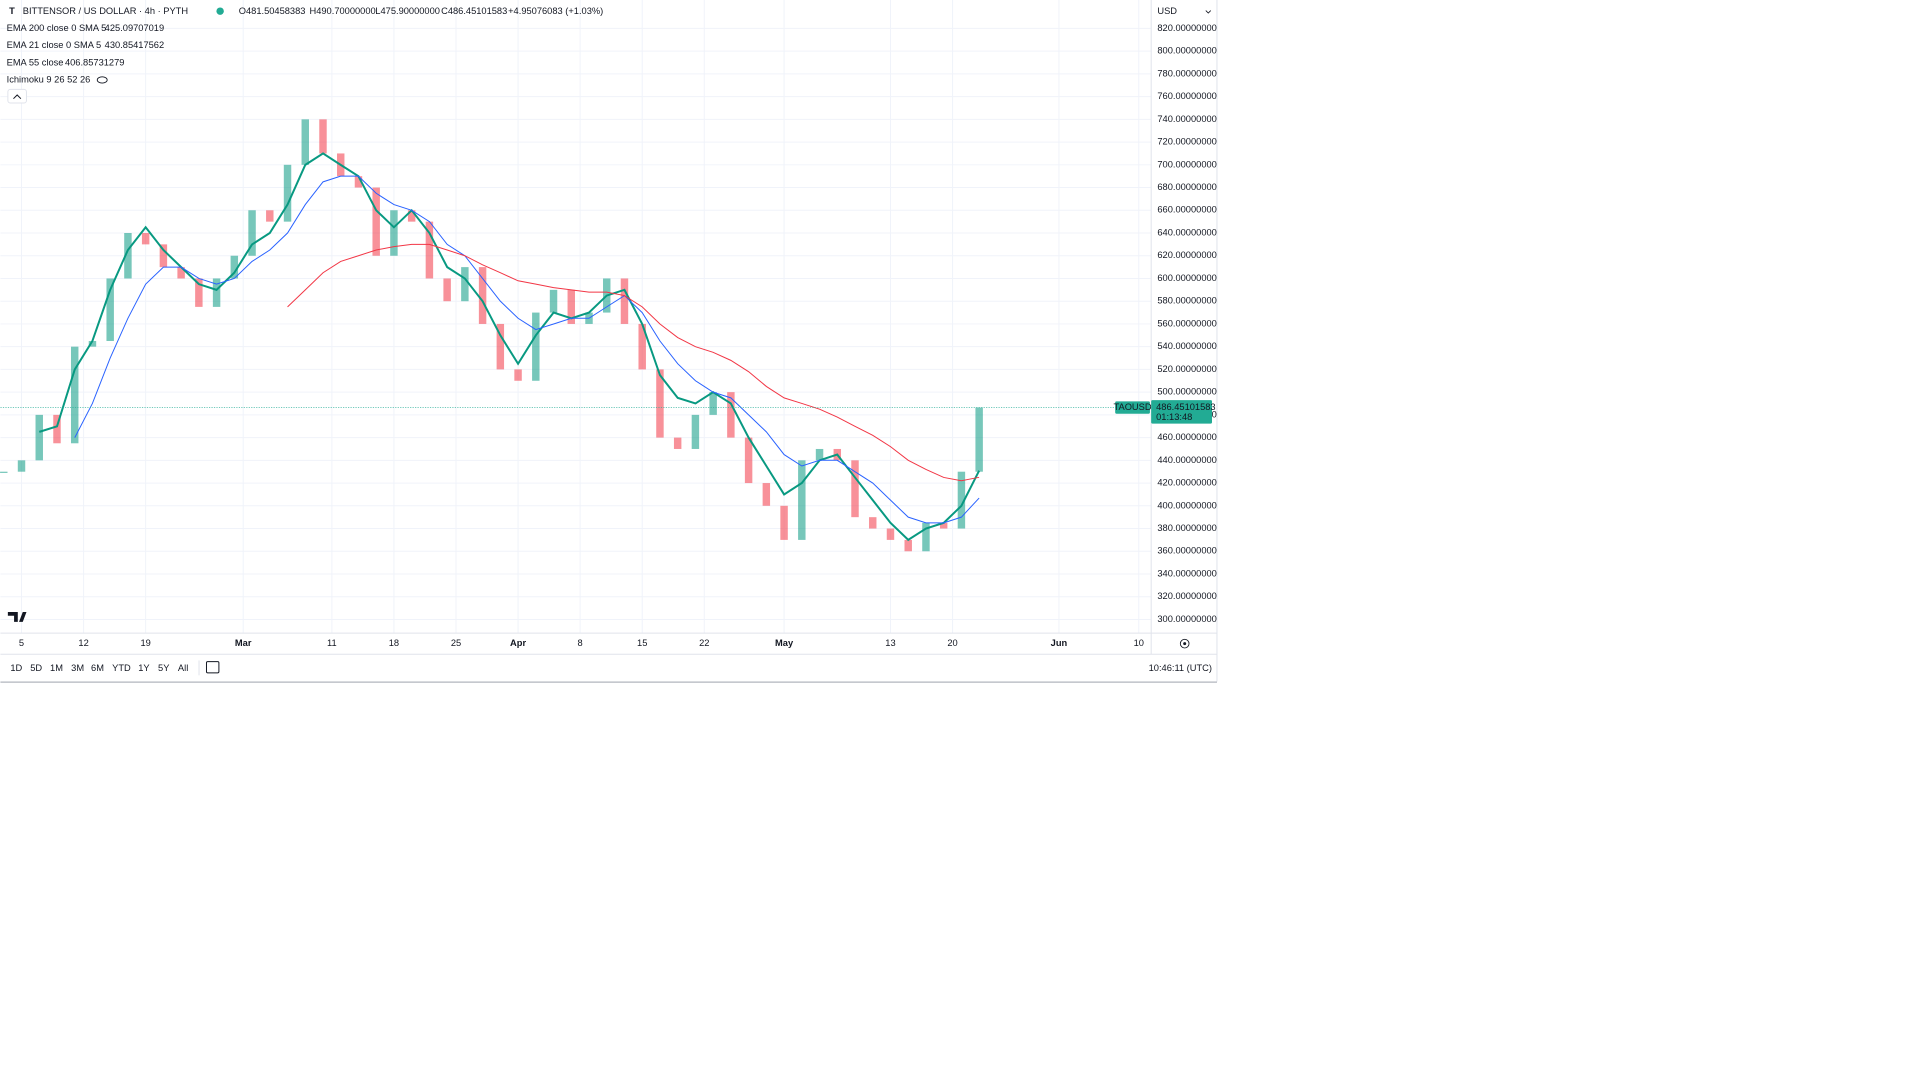 The image size is (1920, 1080). Describe the element at coordinates (1186, 119) in the screenshot. I see `y-tick-label: 740.00000000` at that location.